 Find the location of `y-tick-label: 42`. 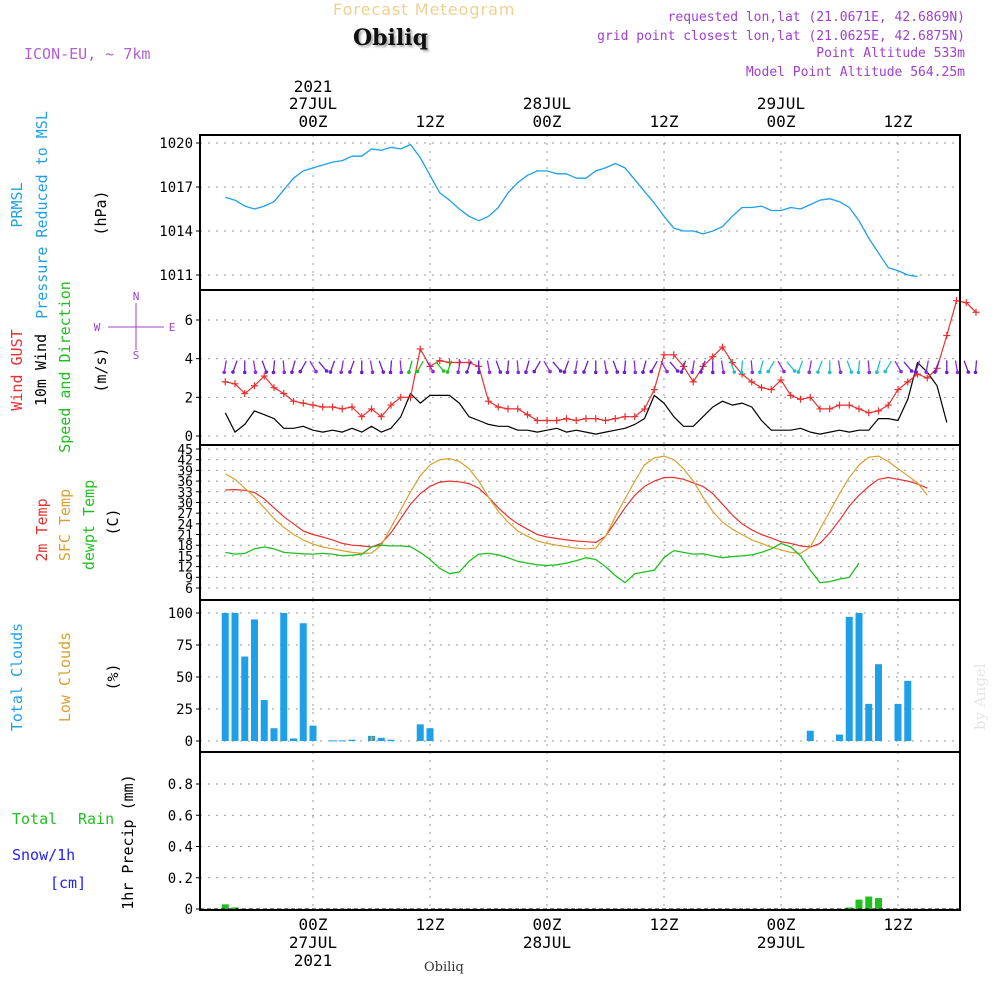

y-tick-label: 42 is located at coordinates (185, 461).